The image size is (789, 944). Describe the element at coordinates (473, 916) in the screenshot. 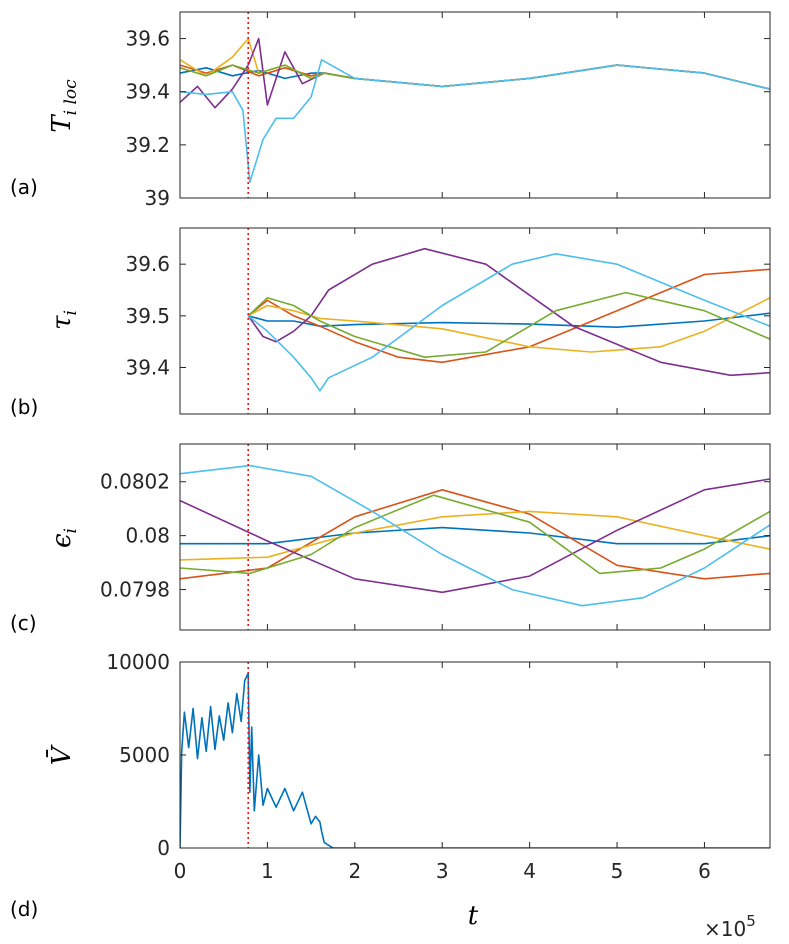

I see `x-axis-label: t` at that location.